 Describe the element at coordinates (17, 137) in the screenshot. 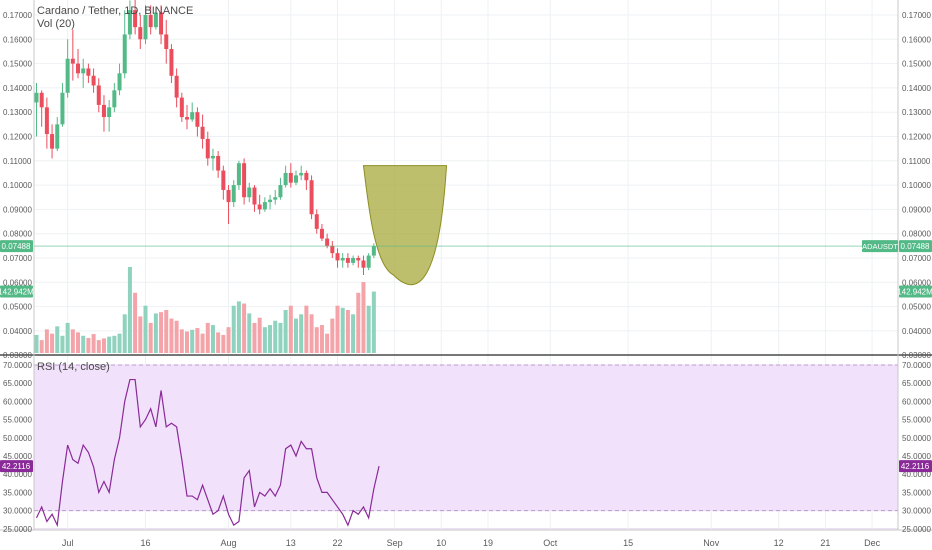

I see `price-axis-label-left: 0.12000` at that location.